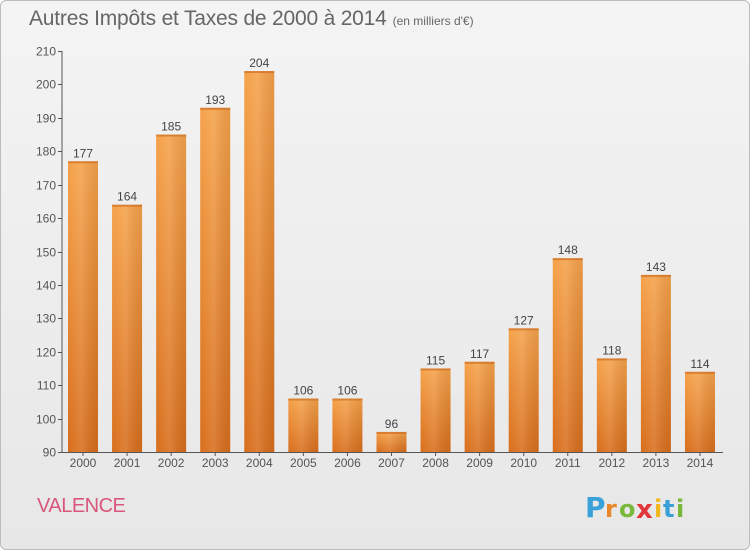 This screenshot has width=750, height=550. Describe the element at coordinates (83, 463) in the screenshot. I see `x-tick-label-2000: 2000` at that location.